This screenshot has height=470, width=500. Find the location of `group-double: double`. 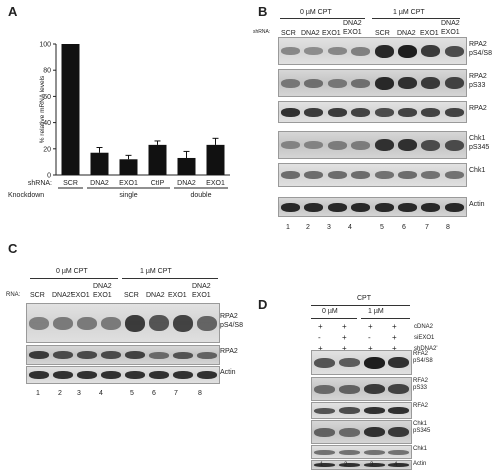

group-double: double is located at coordinates (200, 195).